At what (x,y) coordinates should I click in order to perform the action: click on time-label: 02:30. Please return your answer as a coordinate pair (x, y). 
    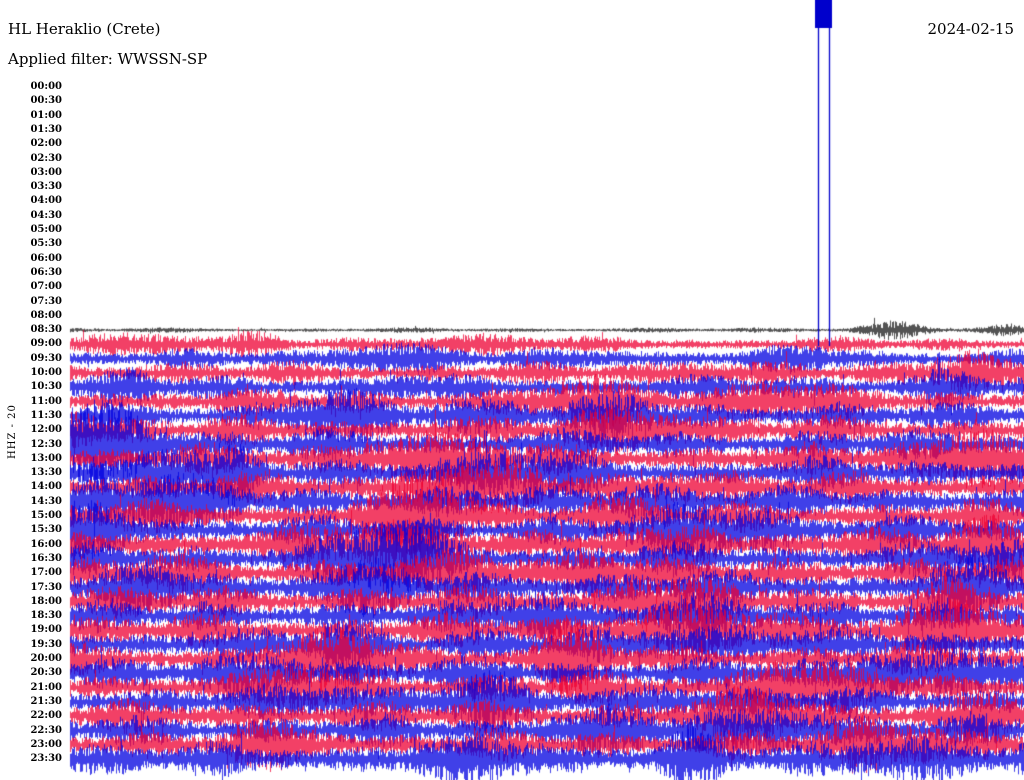
    Looking at the image, I should click on (46, 158).